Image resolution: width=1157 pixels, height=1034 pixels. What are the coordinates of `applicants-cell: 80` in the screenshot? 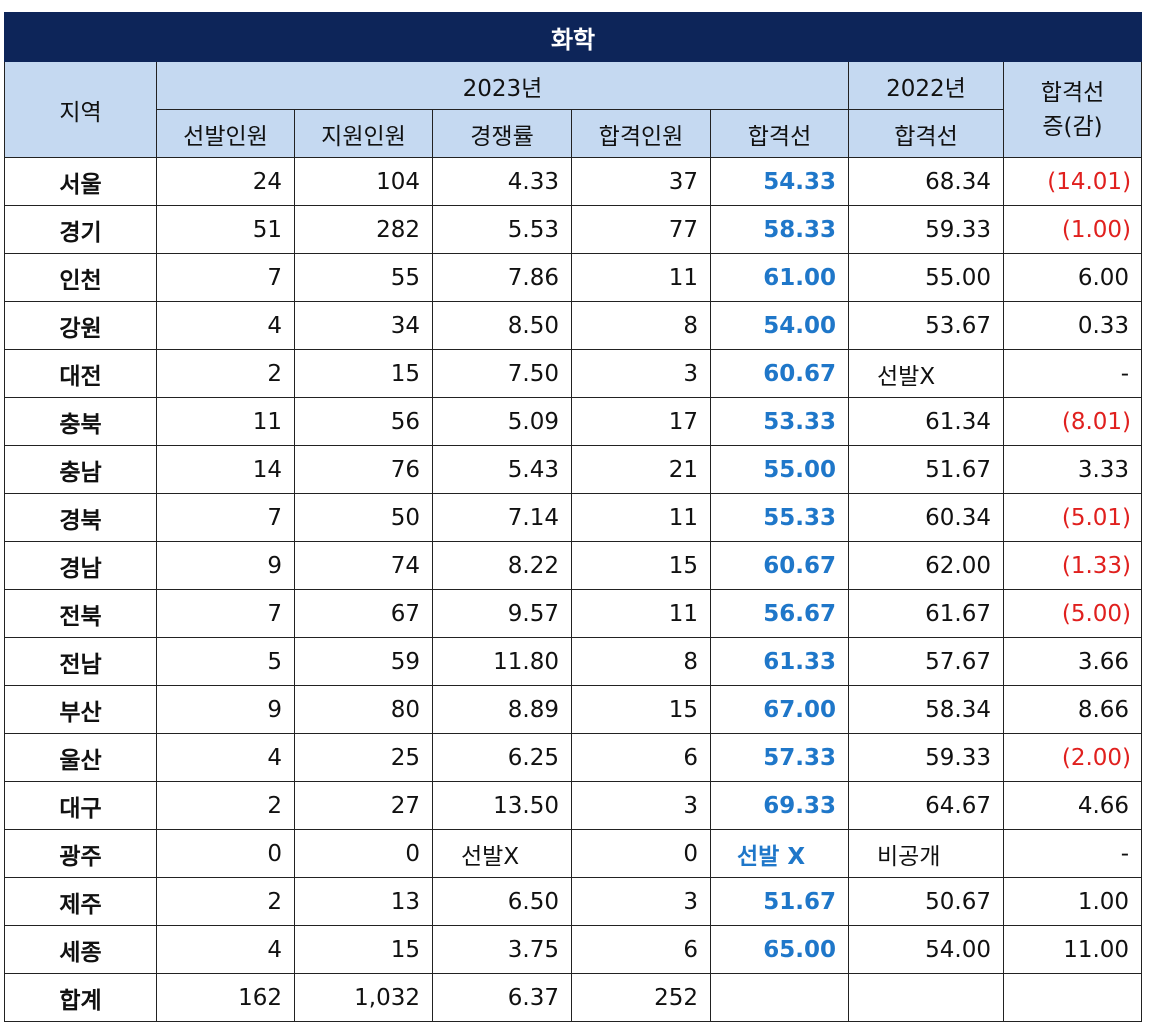 It's located at (363, 709).